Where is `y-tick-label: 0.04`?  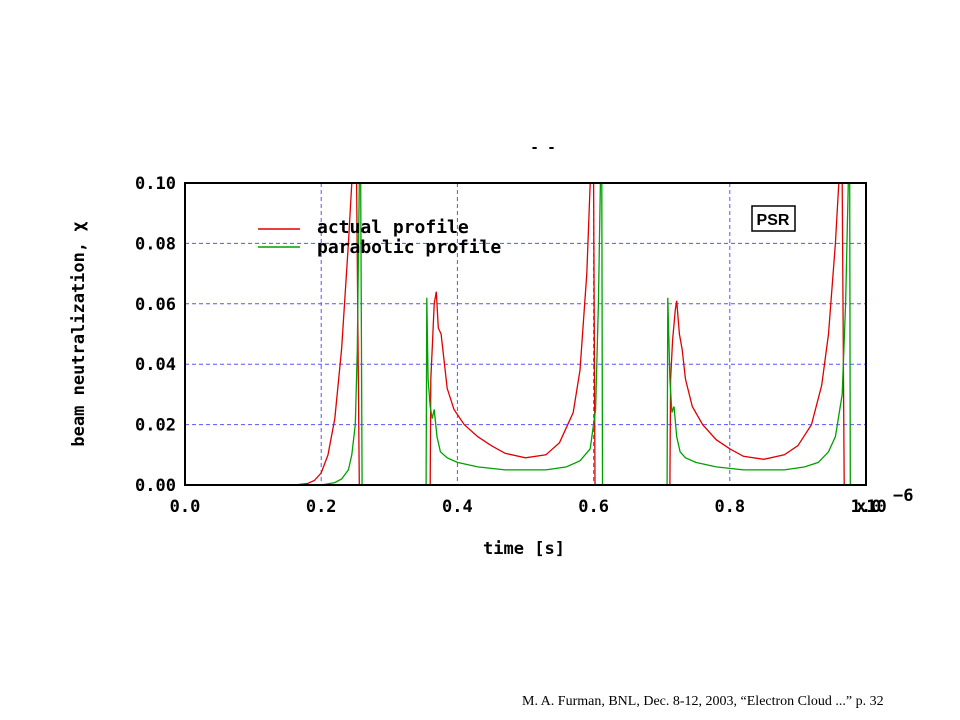
y-tick-label: 0.04 is located at coordinates (155, 365).